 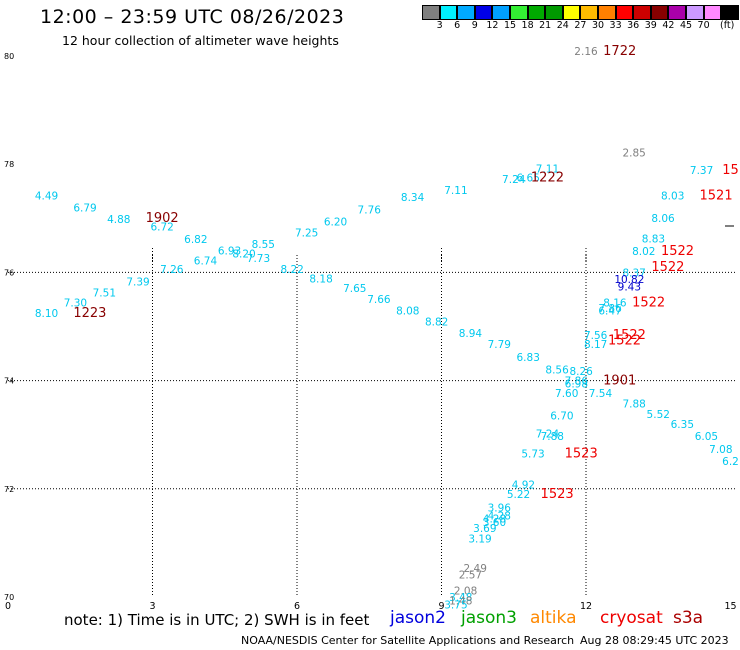 What do you see at coordinates (460, 598) in the screenshot?
I see `wave-height-value: 3.48` at bounding box center [460, 598].